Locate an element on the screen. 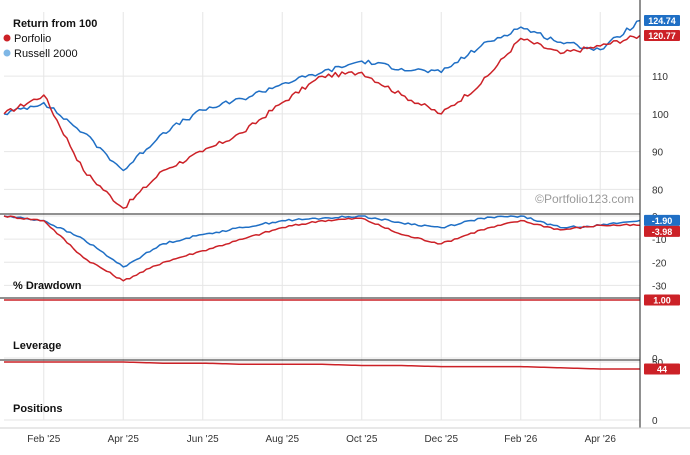 This screenshot has width=690, height=455. x-tick-label: Jun '25 is located at coordinates (203, 439).